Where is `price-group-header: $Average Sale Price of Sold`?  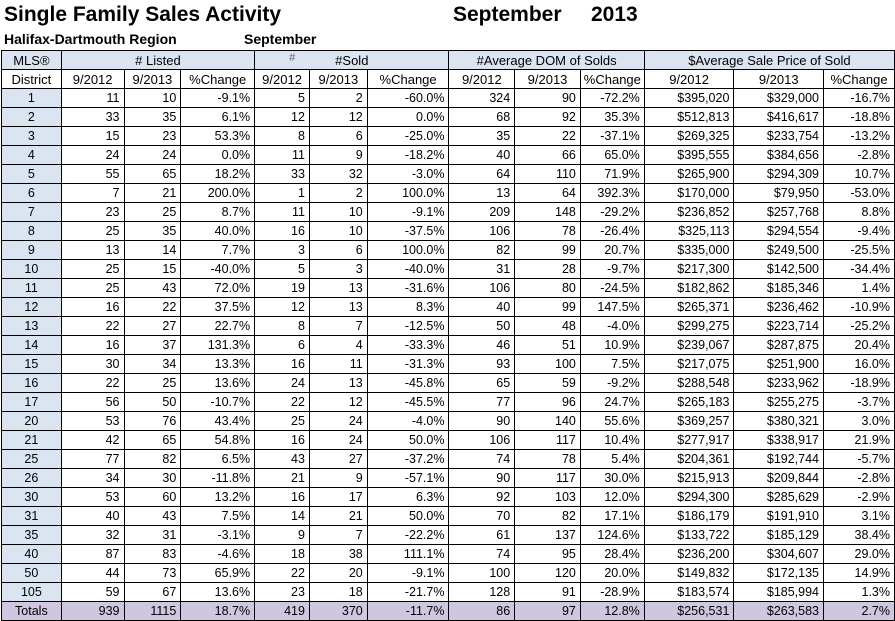 price-group-header: $Average Sale Price of Sold is located at coordinates (769, 60).